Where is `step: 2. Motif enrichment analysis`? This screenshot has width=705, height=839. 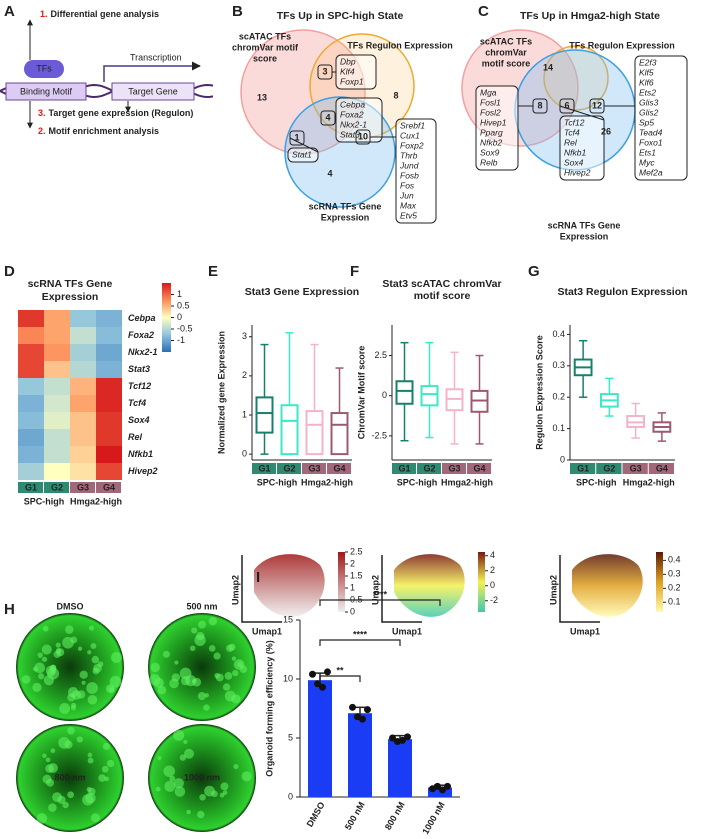 step: 2. Motif enrichment analysis is located at coordinates (98, 131).